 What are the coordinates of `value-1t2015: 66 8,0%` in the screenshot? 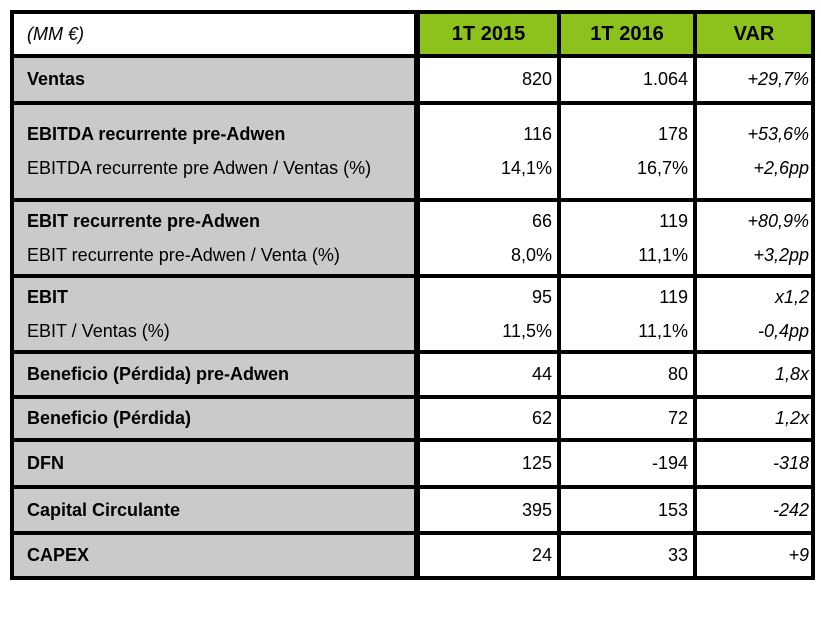 It's located at (488, 238).